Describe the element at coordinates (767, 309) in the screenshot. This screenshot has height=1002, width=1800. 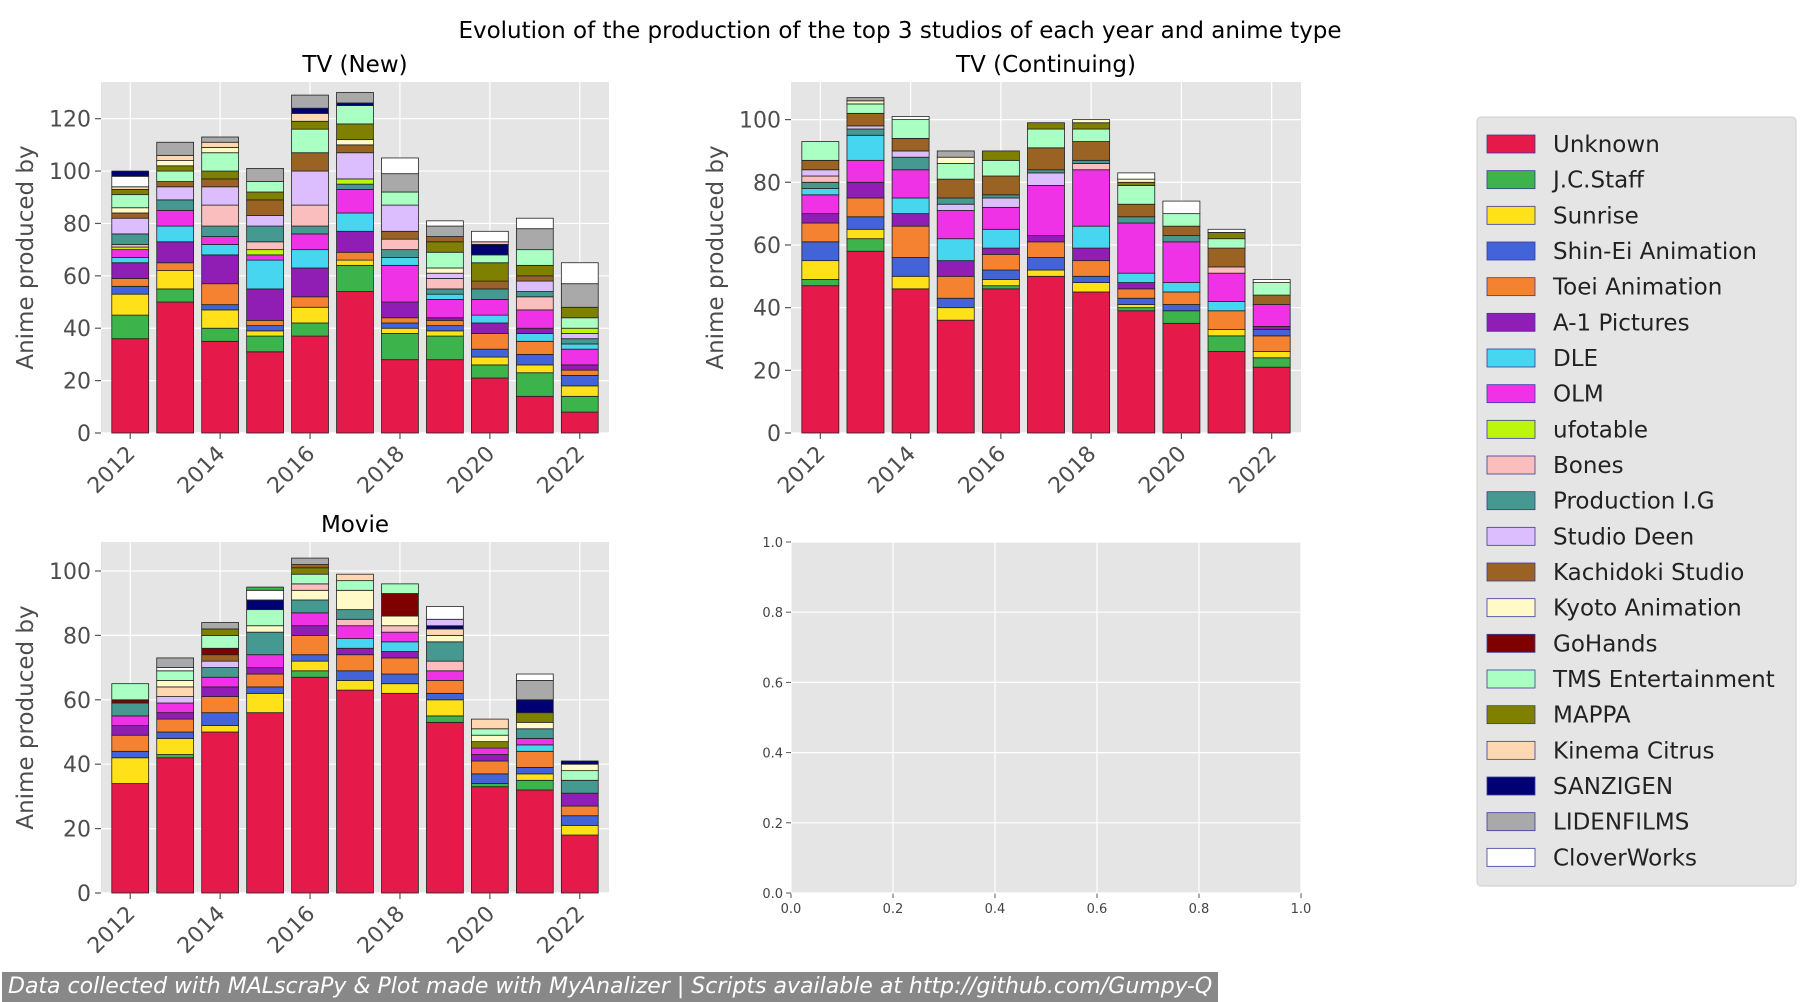
I see `y-tick-label: 40` at that location.